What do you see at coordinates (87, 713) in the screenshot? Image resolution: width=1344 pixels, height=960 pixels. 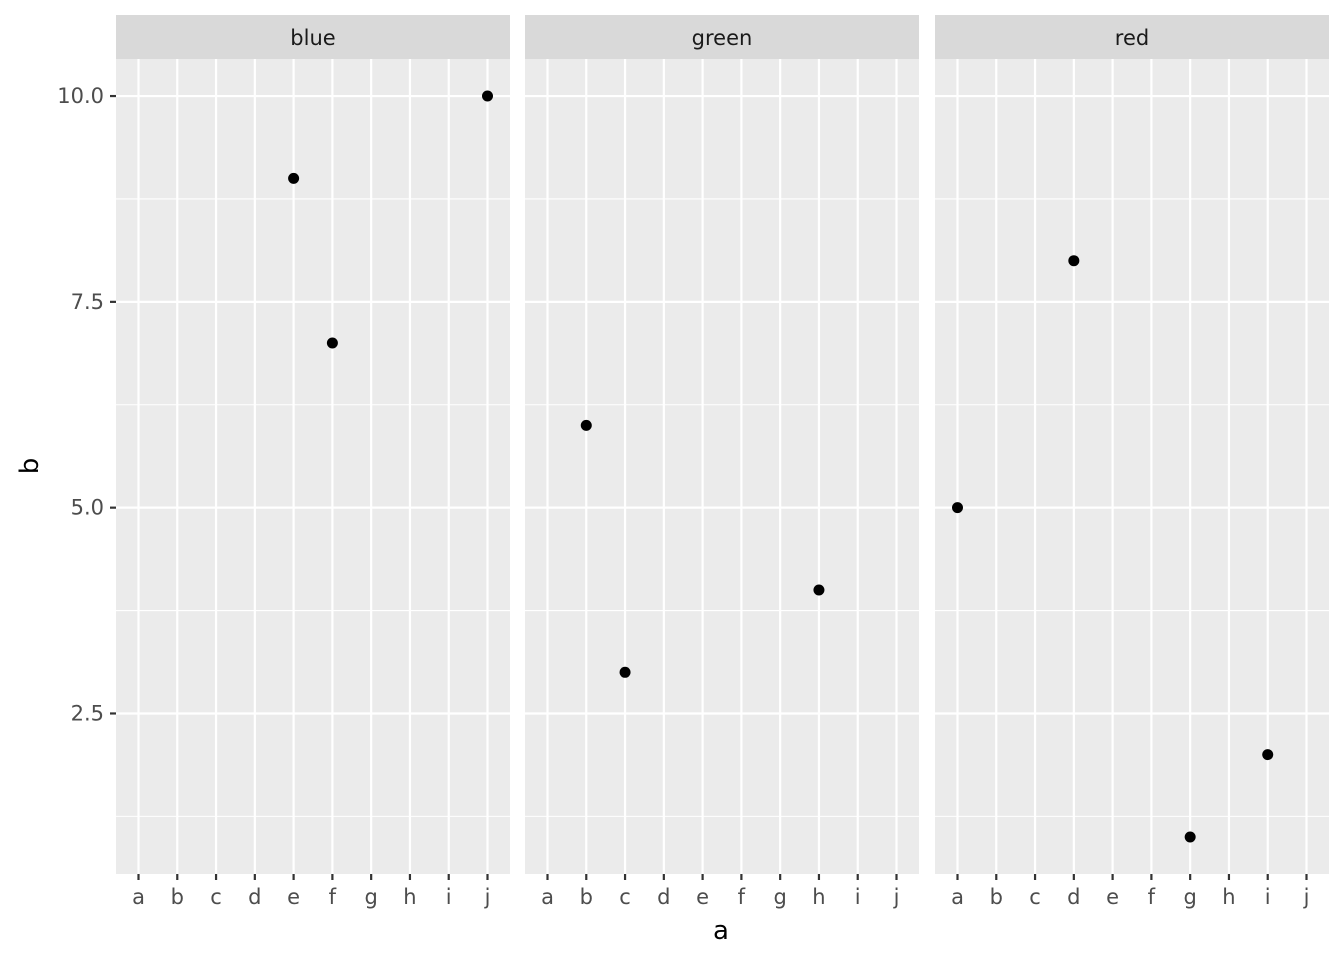 I see `y-tick-label: 2.5` at bounding box center [87, 713].